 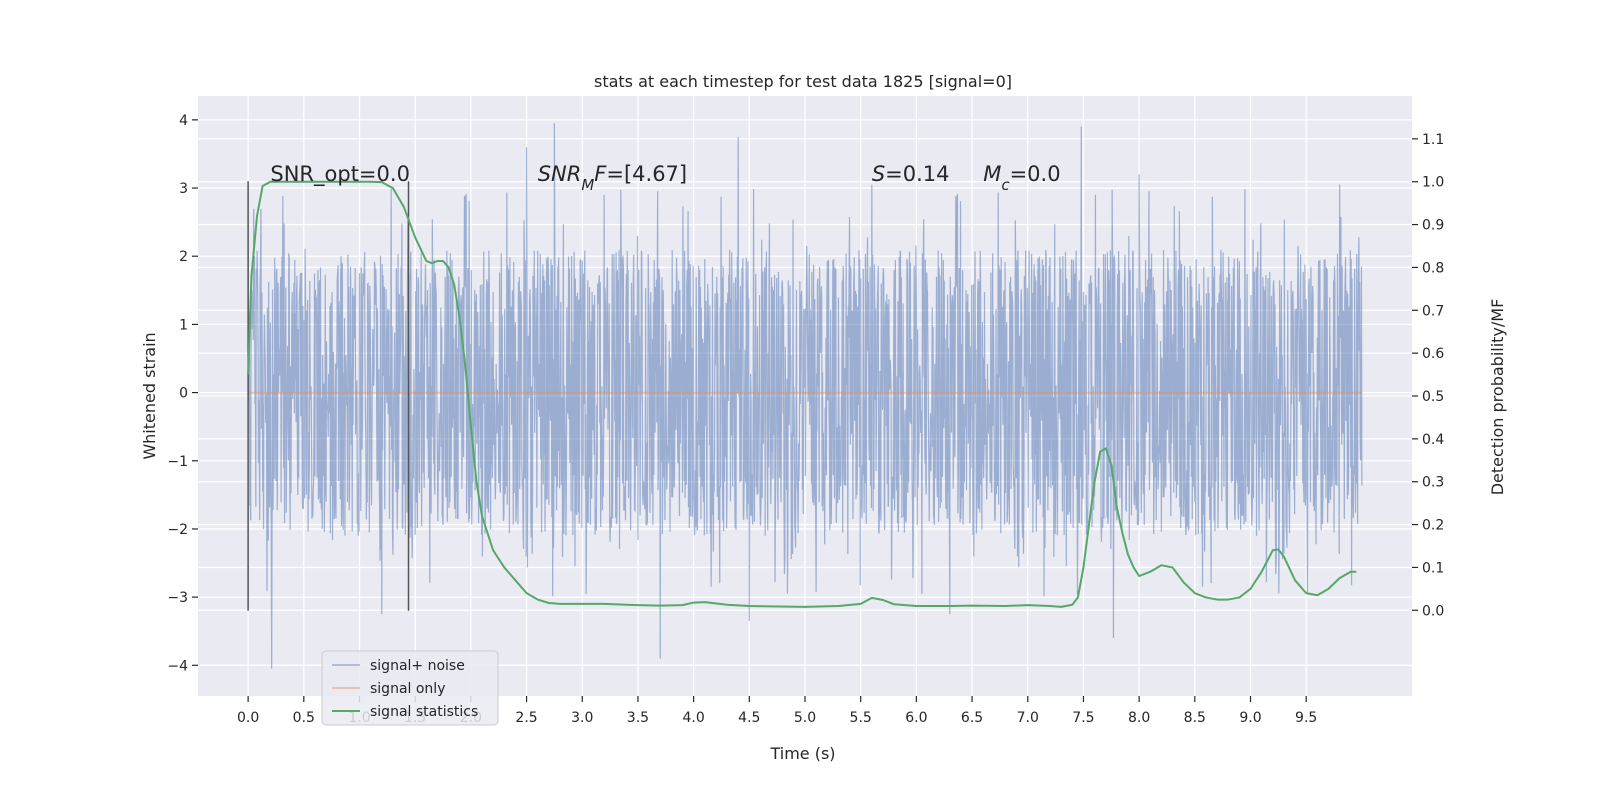 What do you see at coordinates (149, 395) in the screenshot?
I see `y-axis-title: Whitened strain` at bounding box center [149, 395].